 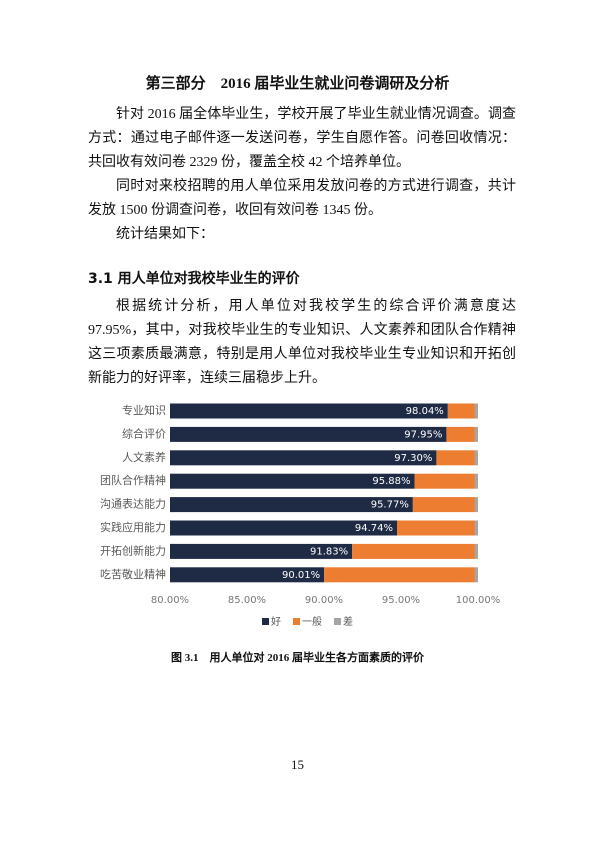 What do you see at coordinates (276, 622) in the screenshot?
I see `legend-label: 好` at bounding box center [276, 622].